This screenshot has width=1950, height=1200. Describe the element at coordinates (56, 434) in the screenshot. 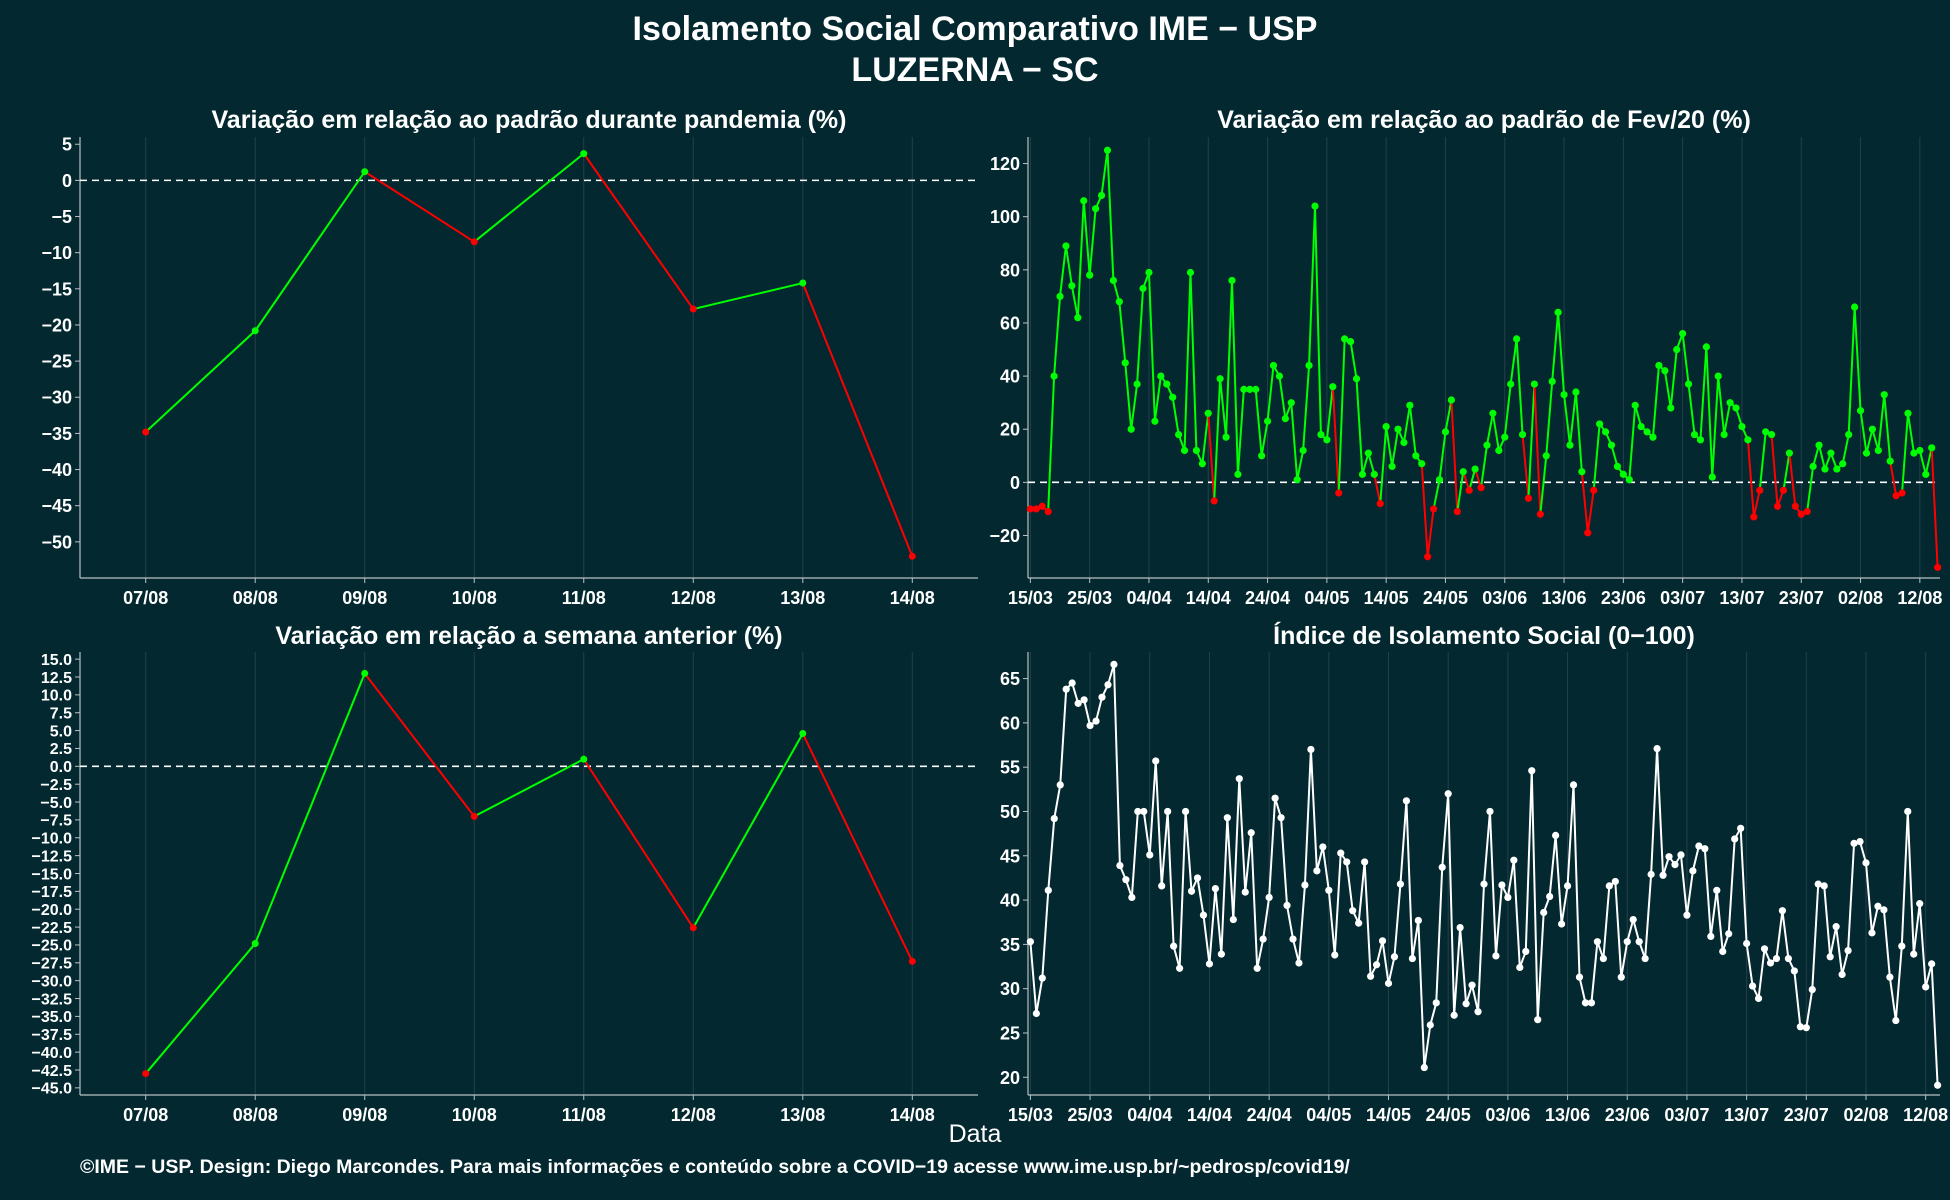

I see `y-tick-label-pandemia: −35` at that location.